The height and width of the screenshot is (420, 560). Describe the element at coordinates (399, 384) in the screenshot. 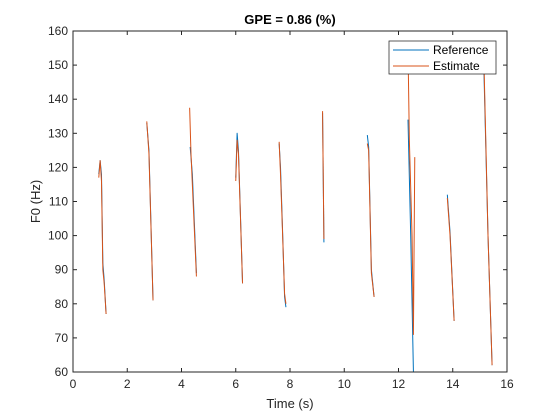

I see `x-tick-label: 12` at that location.